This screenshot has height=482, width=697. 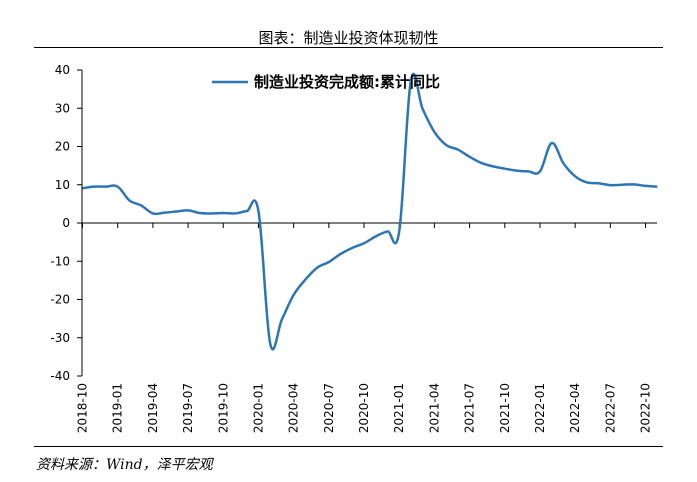 What do you see at coordinates (62, 147) in the screenshot?
I see `y-tick-label: 20` at bounding box center [62, 147].